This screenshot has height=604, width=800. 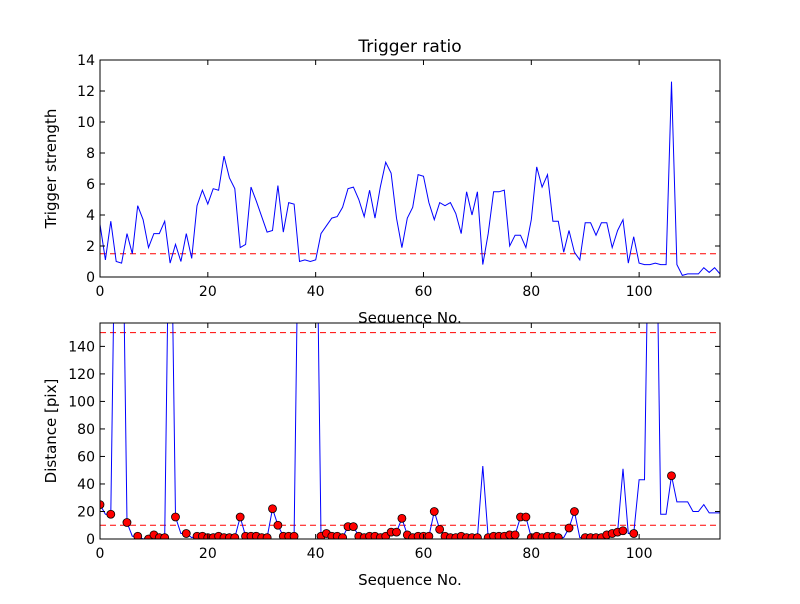 I want to click on bottom-ytick-label: 140, so click(x=81, y=347).